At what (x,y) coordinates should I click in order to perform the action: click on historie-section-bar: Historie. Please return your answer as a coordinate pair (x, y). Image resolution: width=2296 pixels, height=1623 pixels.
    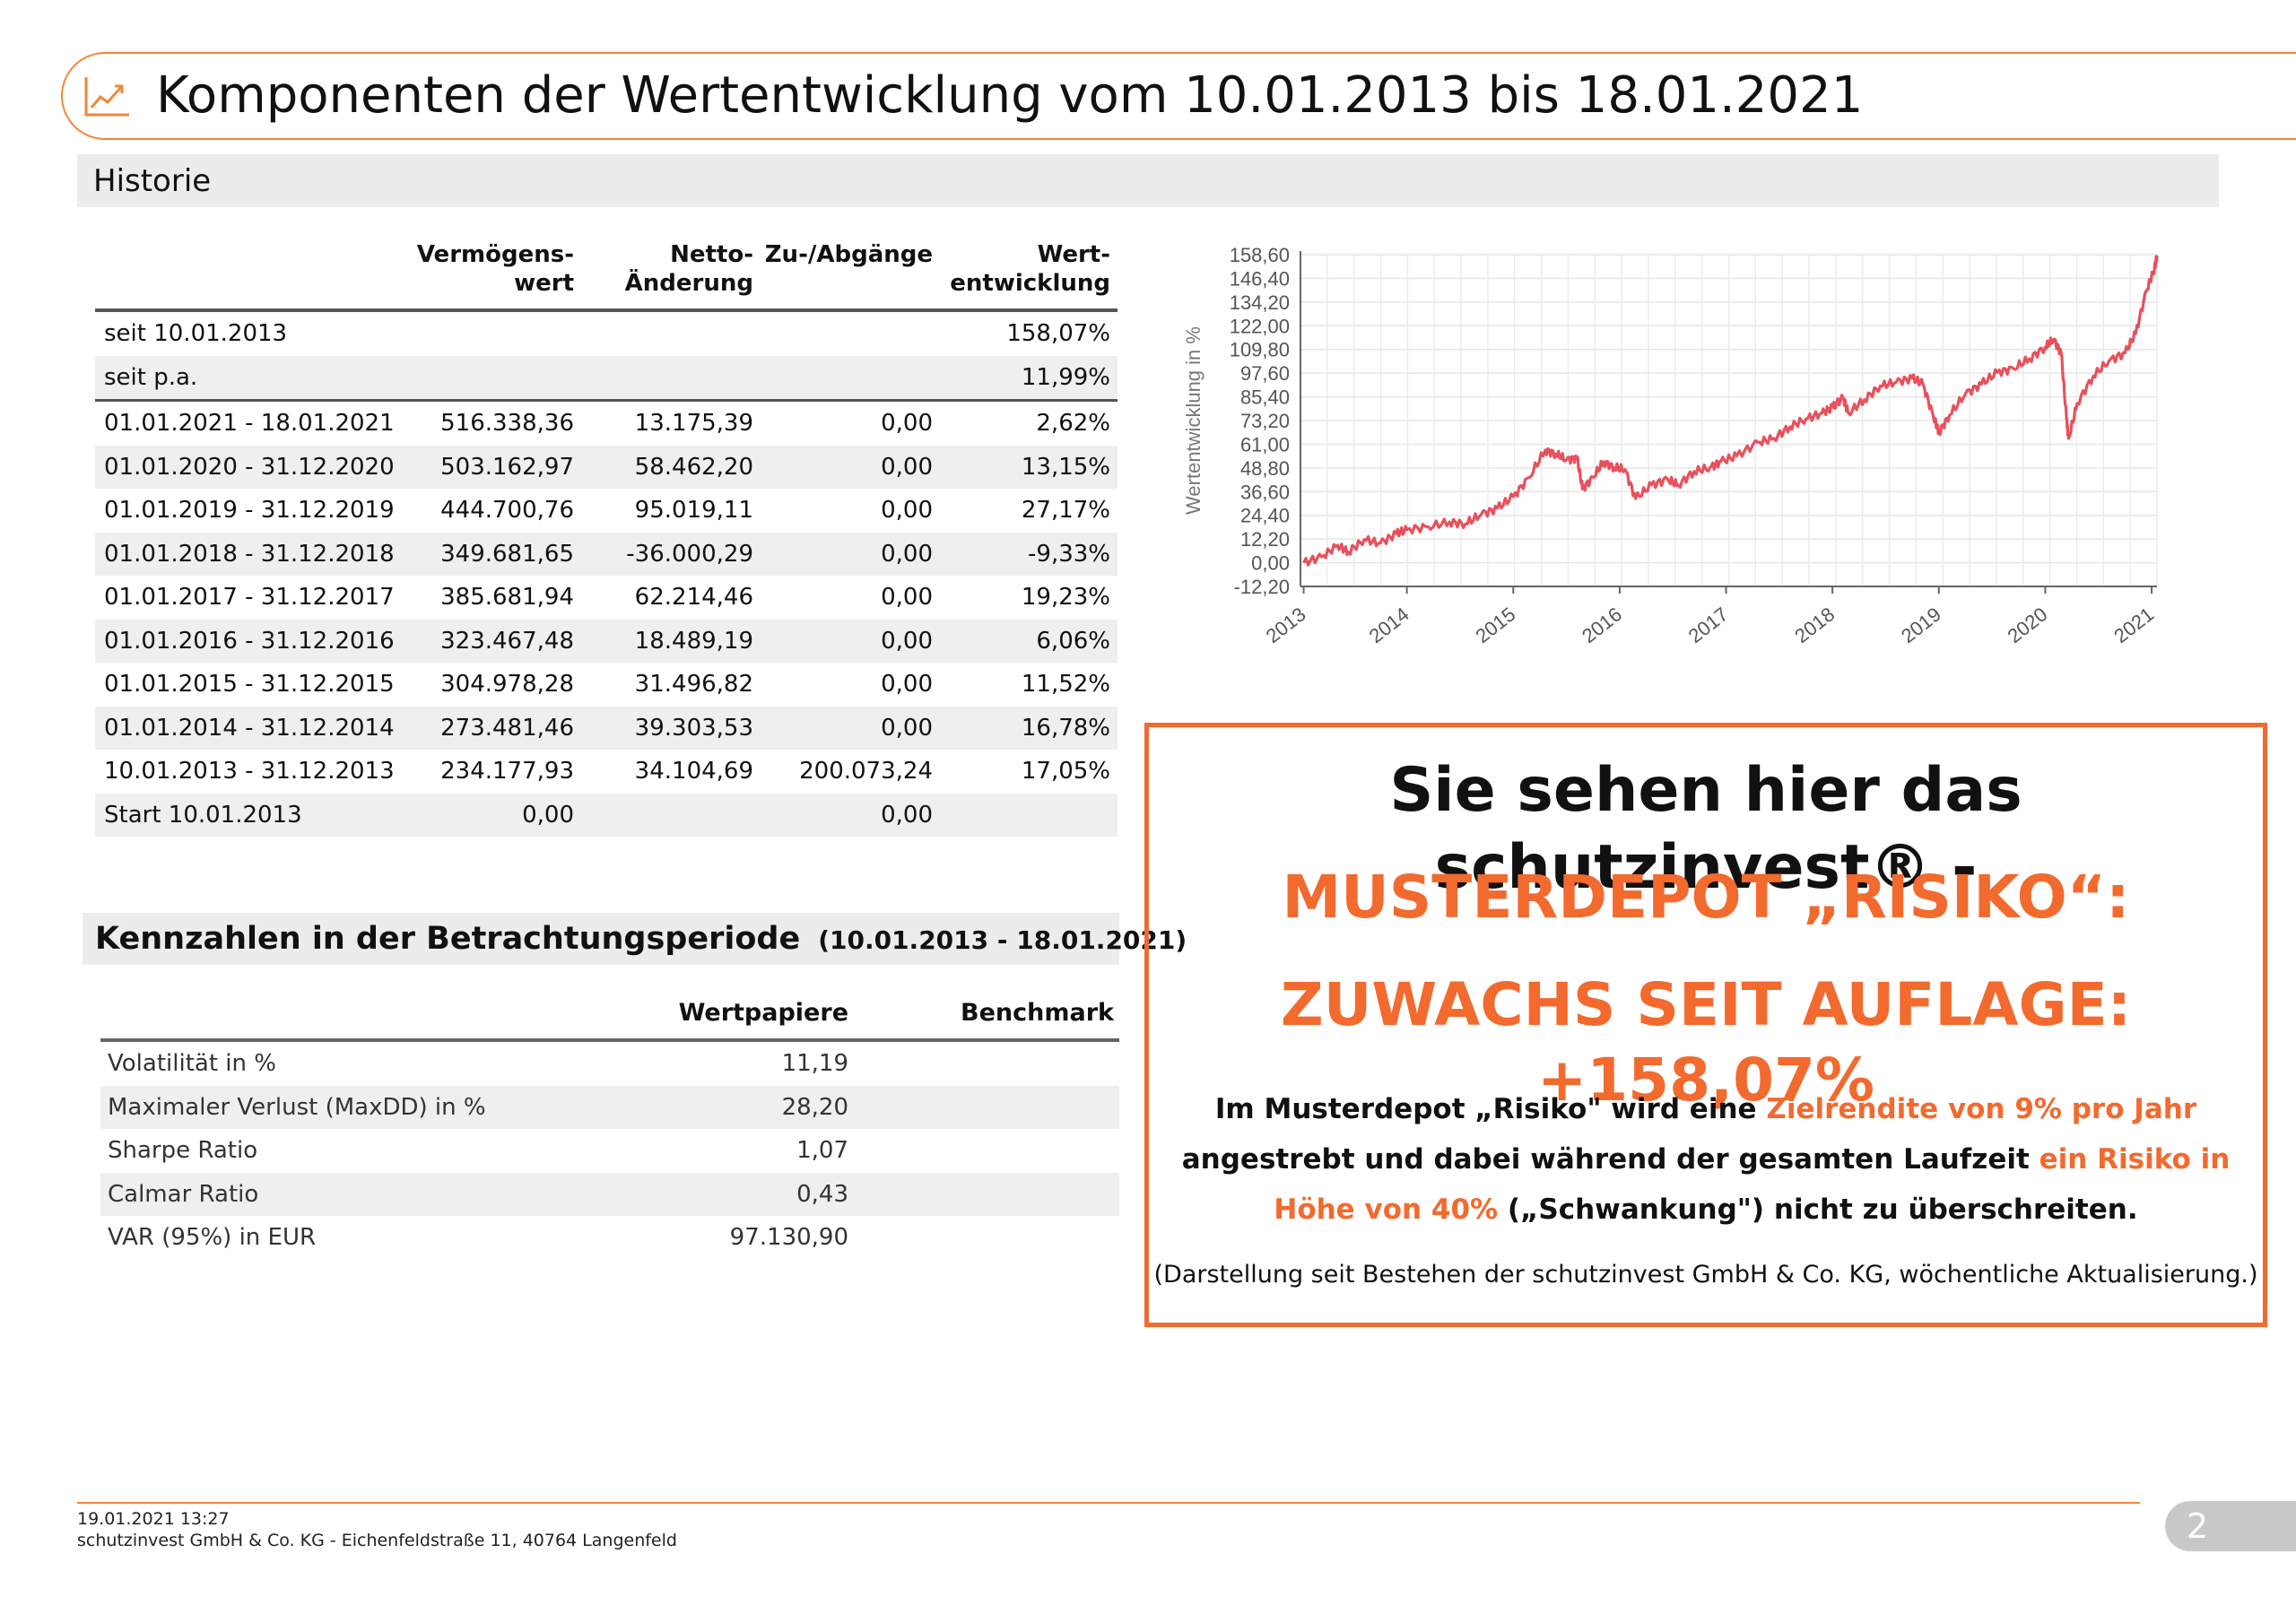
    Looking at the image, I should click on (1148, 180).